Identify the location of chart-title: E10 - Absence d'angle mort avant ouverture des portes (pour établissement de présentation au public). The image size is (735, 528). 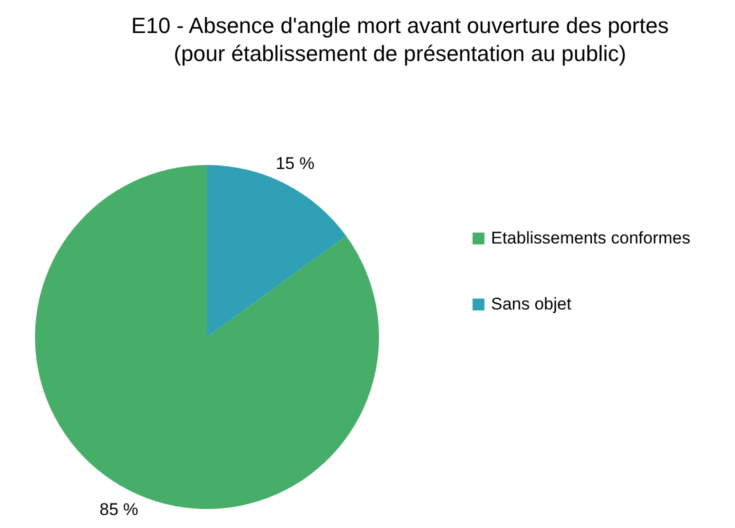
(400, 39).